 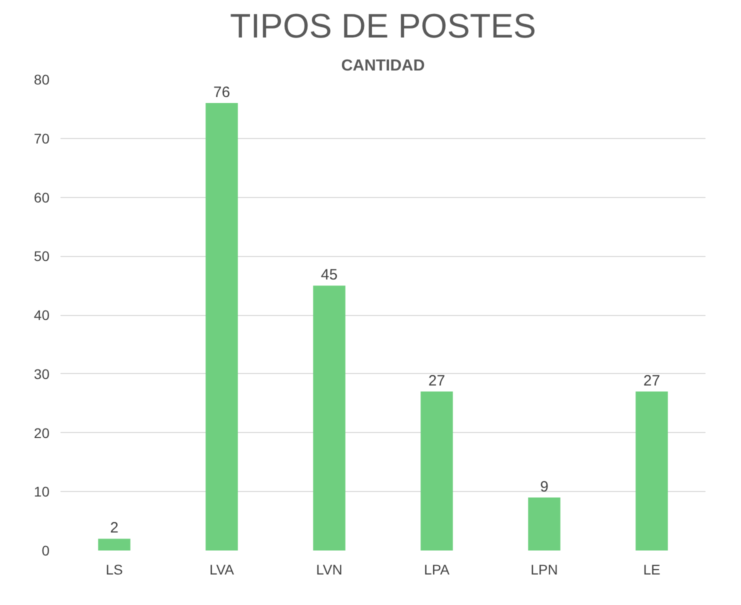 I want to click on y-tick-label: 80, so click(x=42, y=80).